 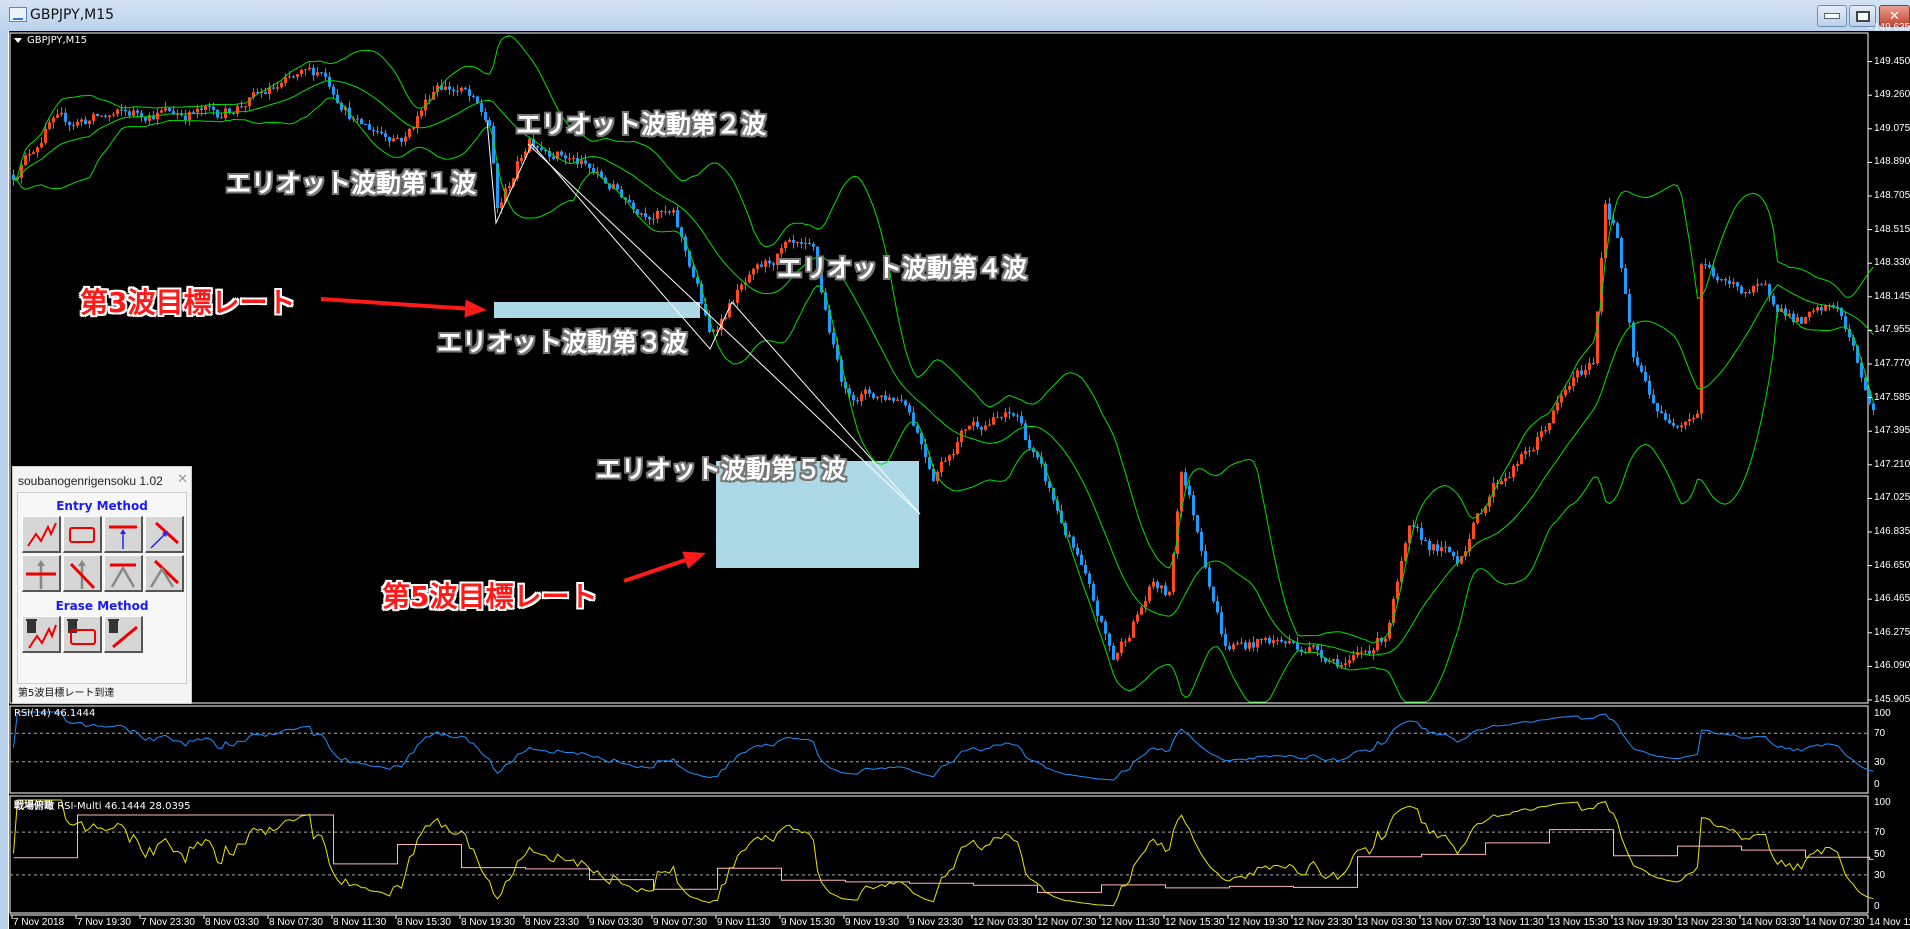 What do you see at coordinates (82, 573) in the screenshot?
I see `entry-trendline-cross-button` at bounding box center [82, 573].